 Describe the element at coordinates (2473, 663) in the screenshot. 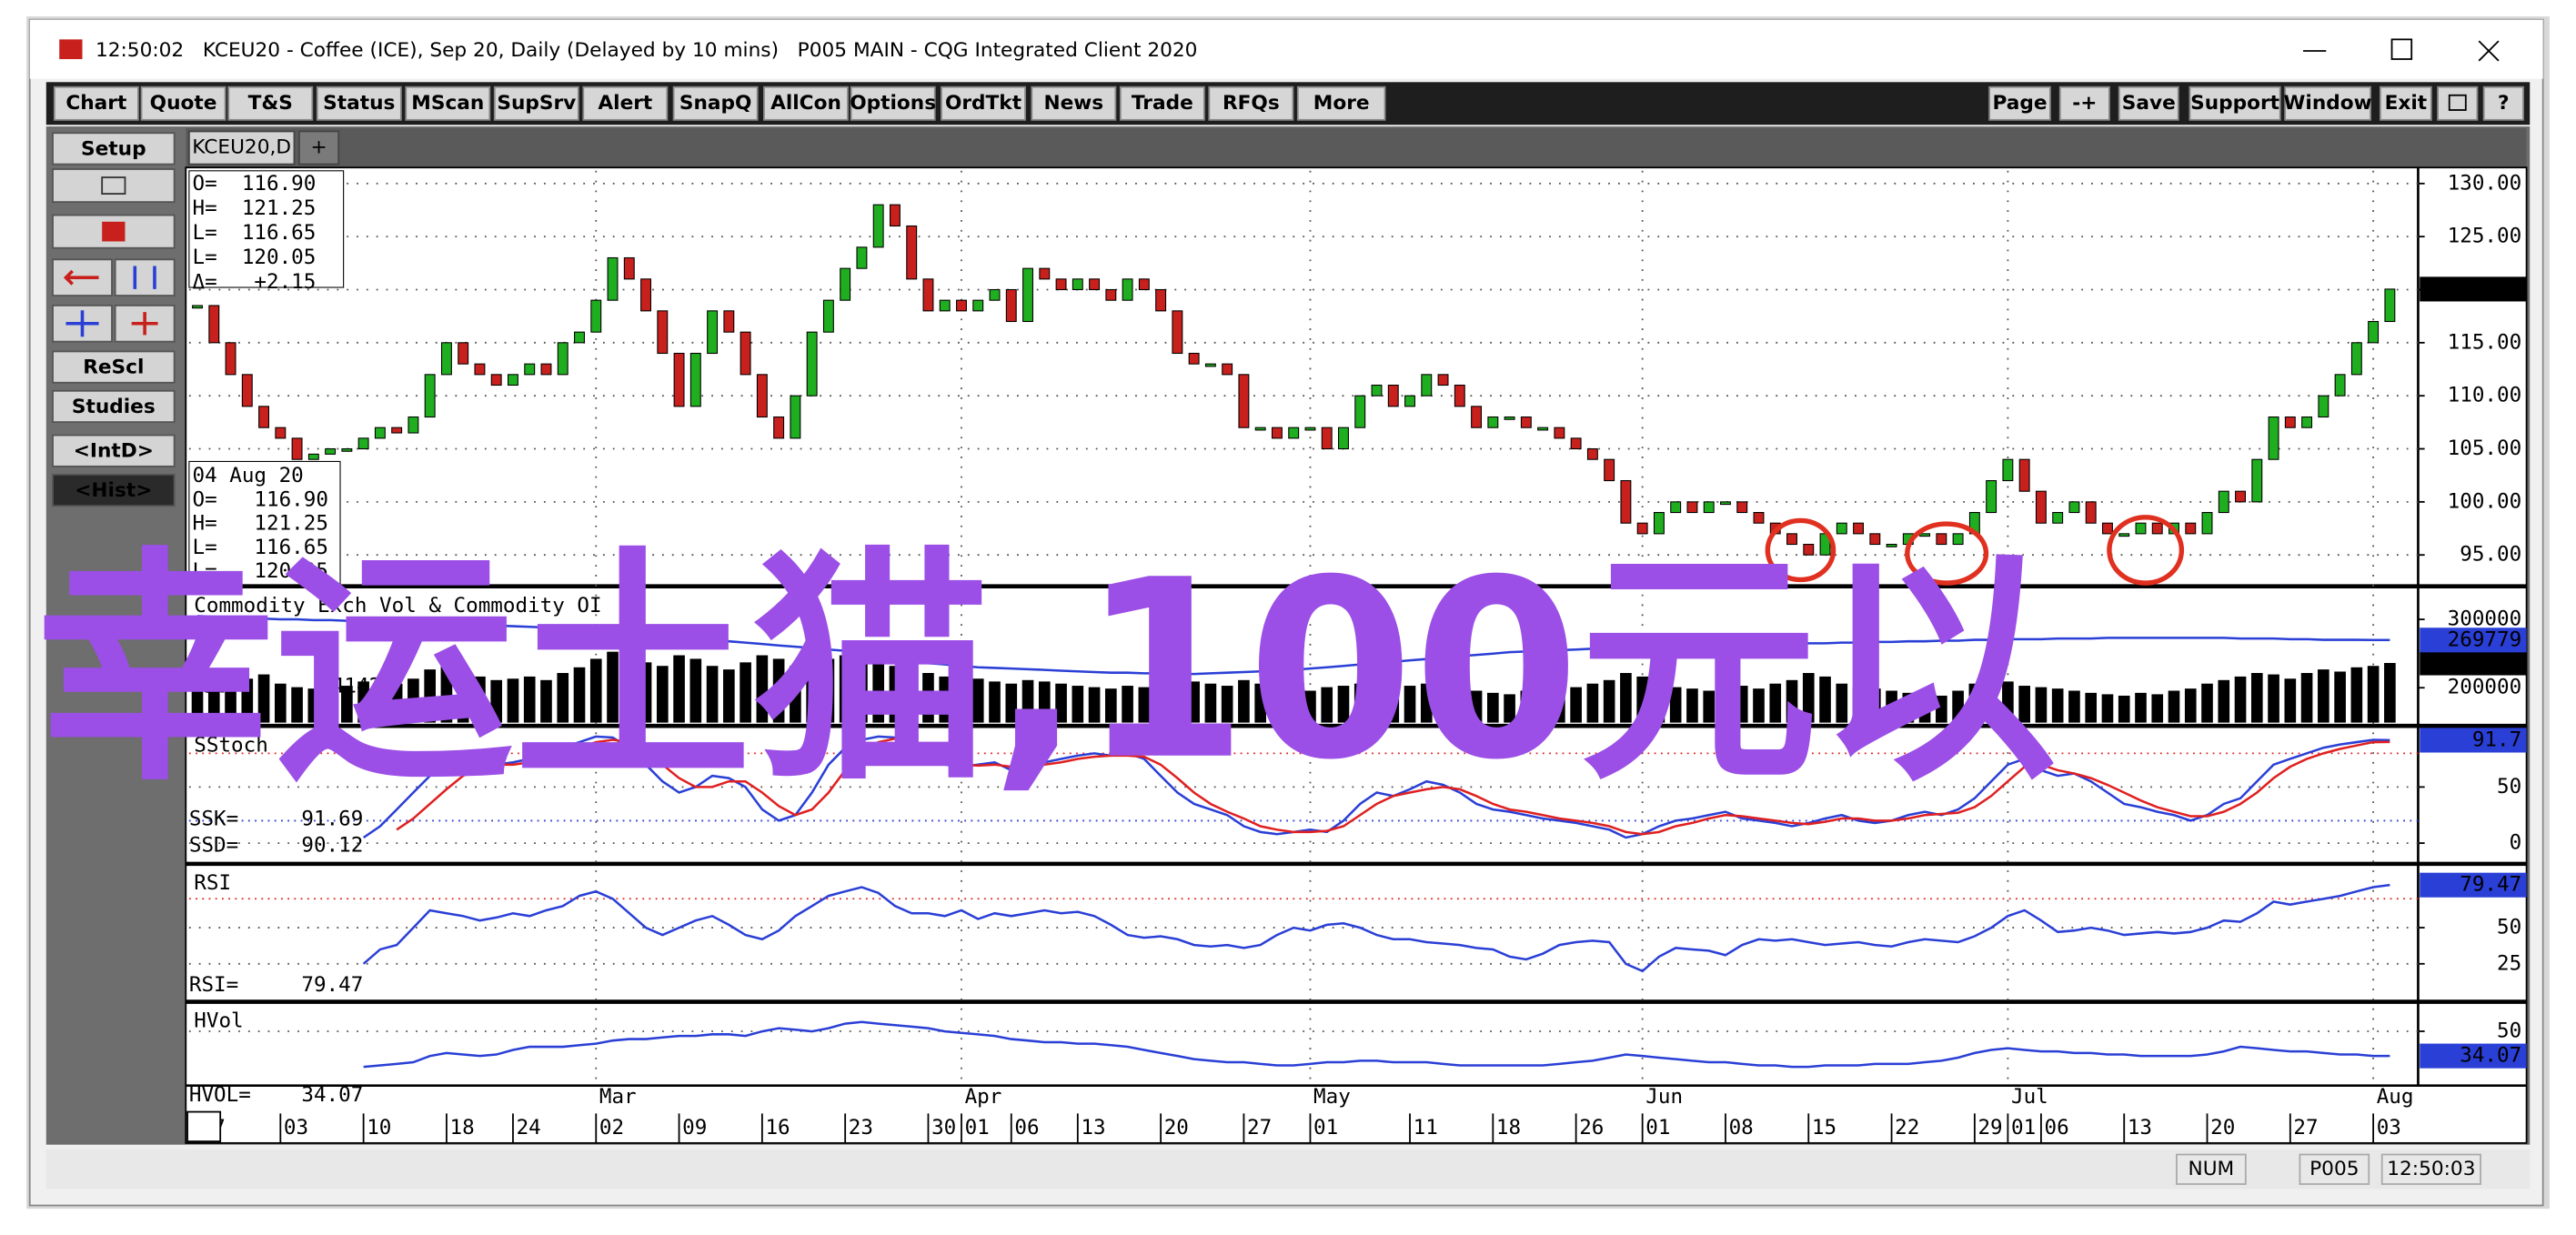

I see `last-value-box` at that location.